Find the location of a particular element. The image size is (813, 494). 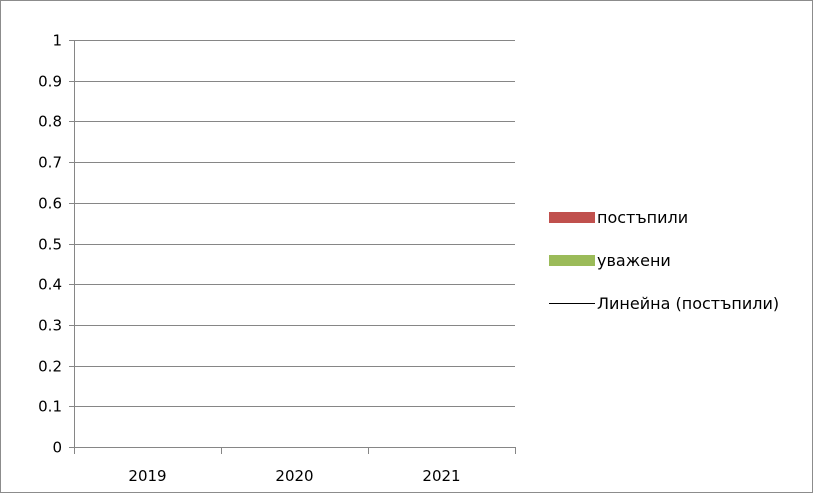

y-tick-label: 0.5 is located at coordinates (50, 245).